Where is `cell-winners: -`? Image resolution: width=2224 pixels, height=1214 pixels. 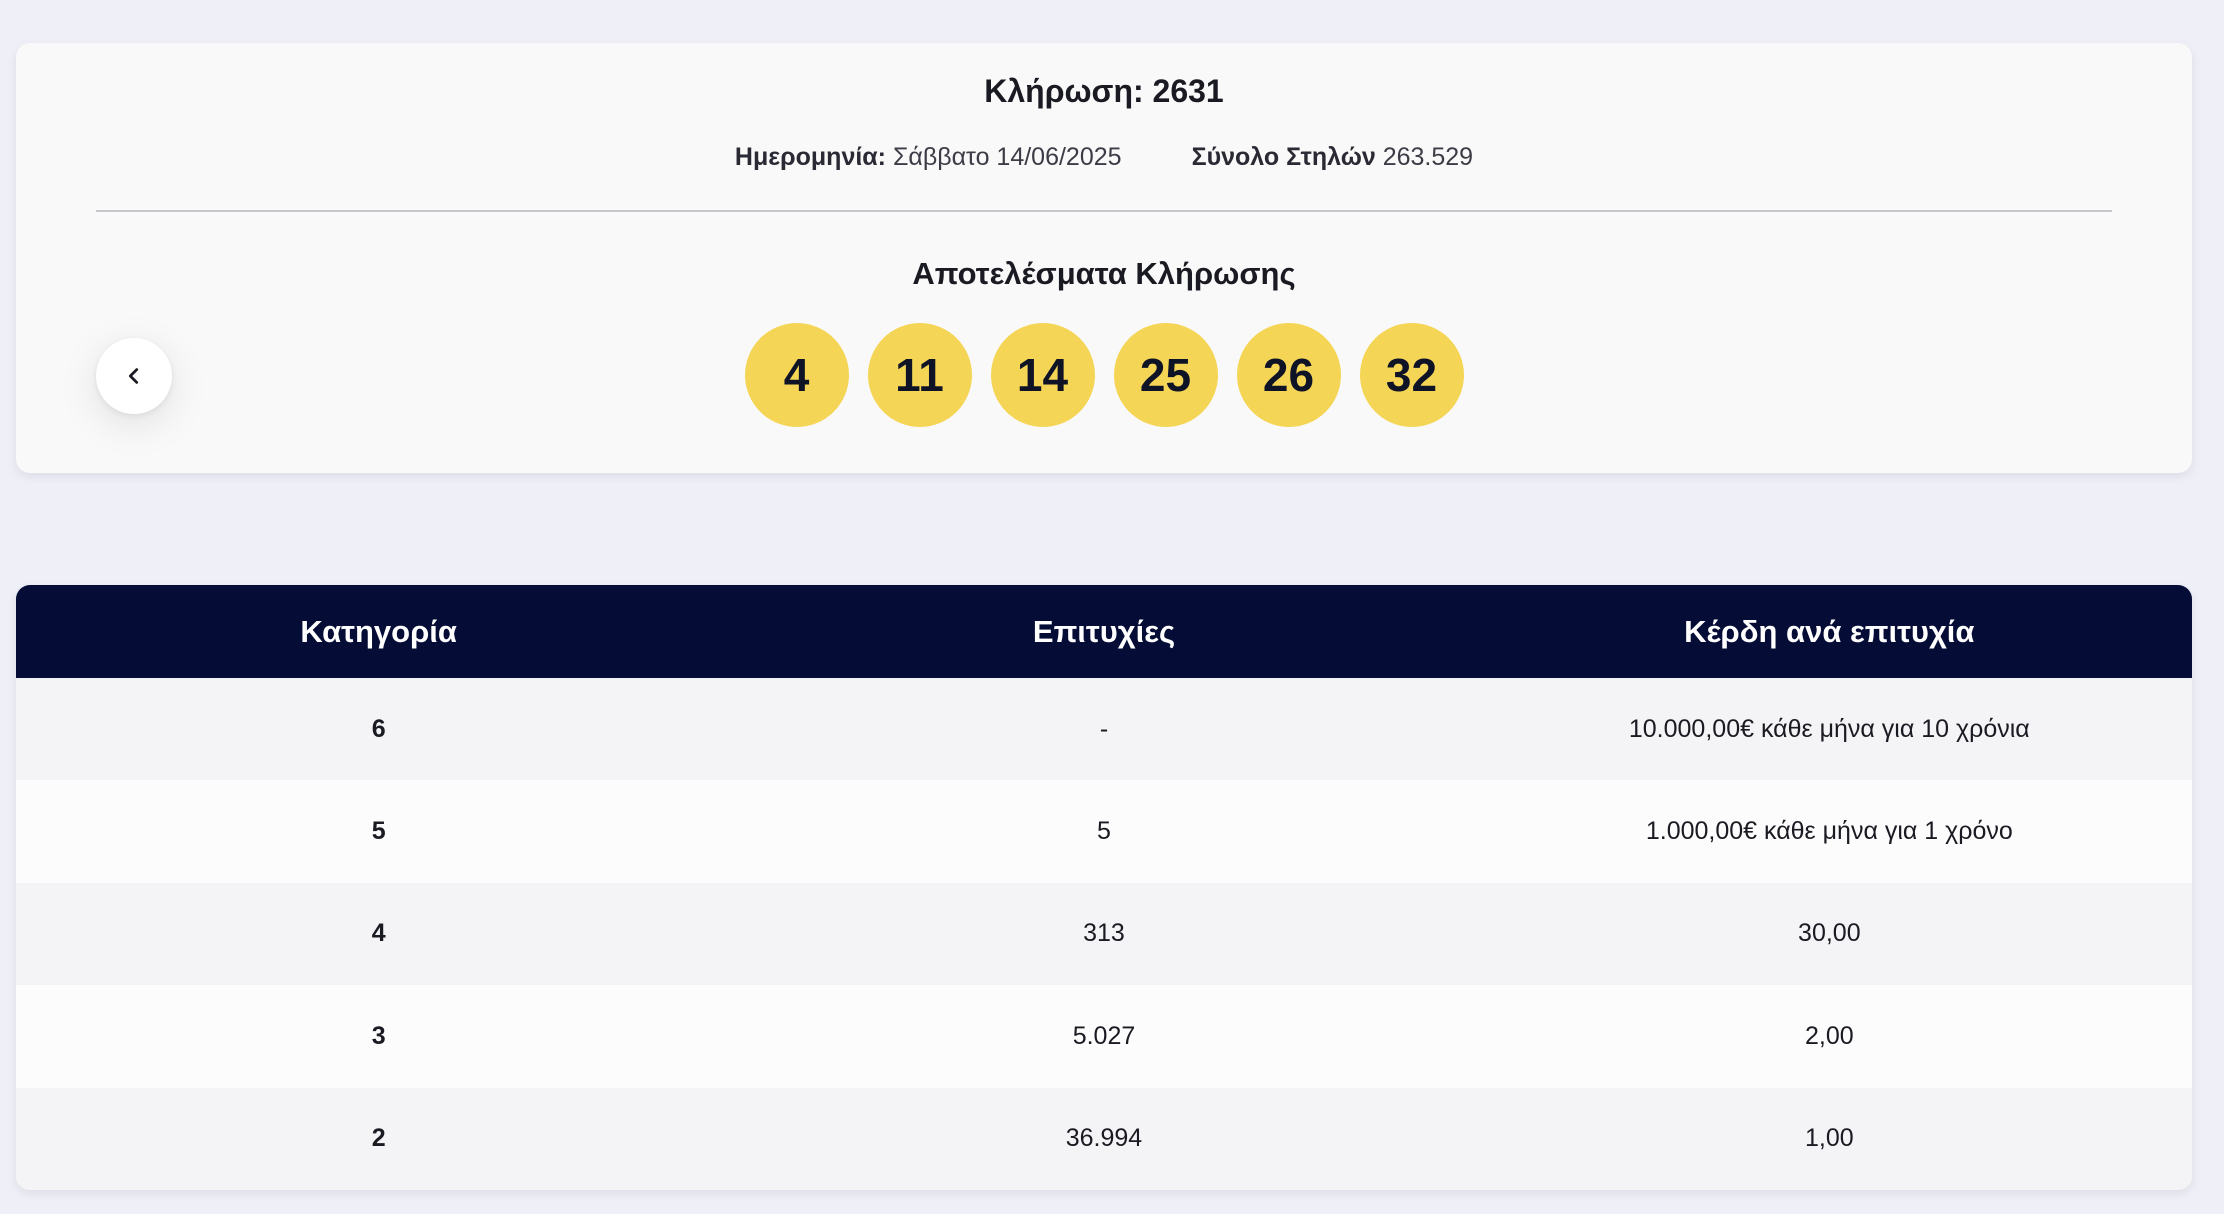
cell-winners: - is located at coordinates (1104, 728).